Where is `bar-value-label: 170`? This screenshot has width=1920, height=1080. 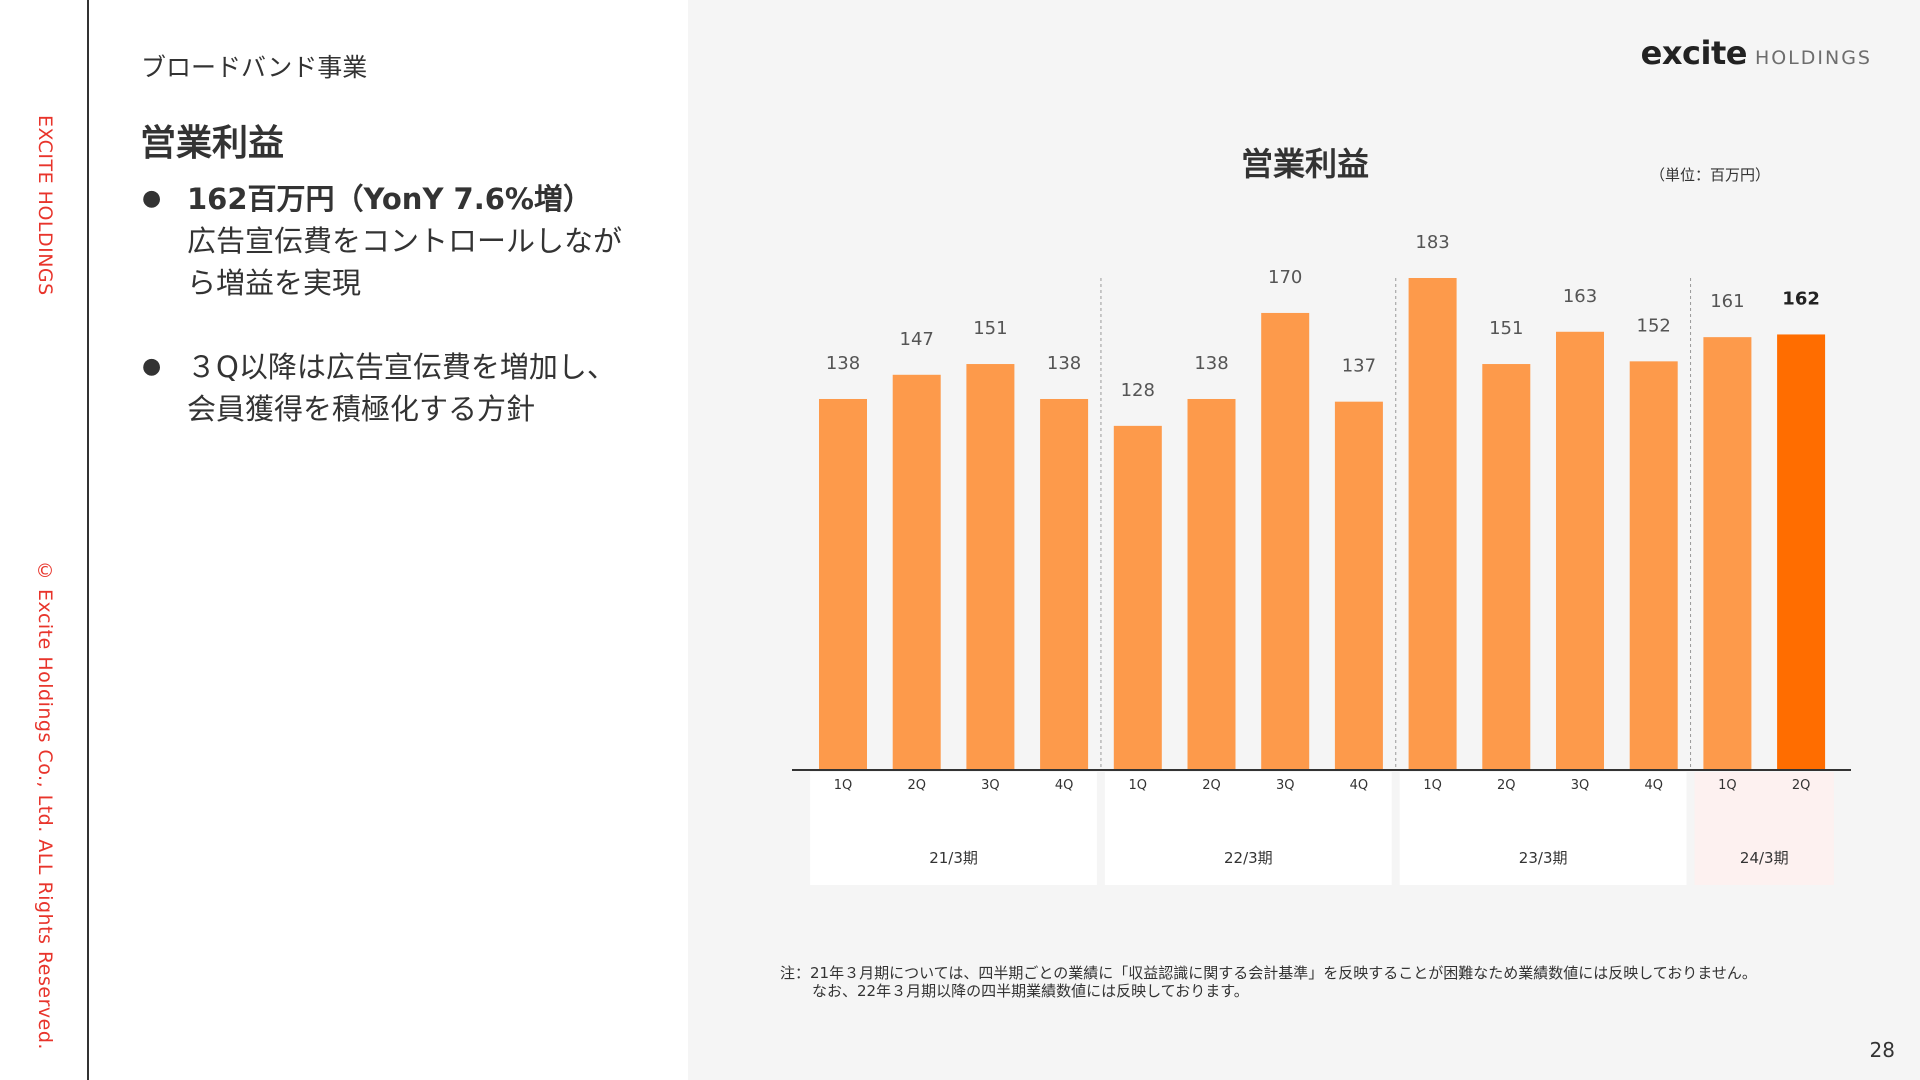
bar-value-label: 170 is located at coordinates (1285, 277).